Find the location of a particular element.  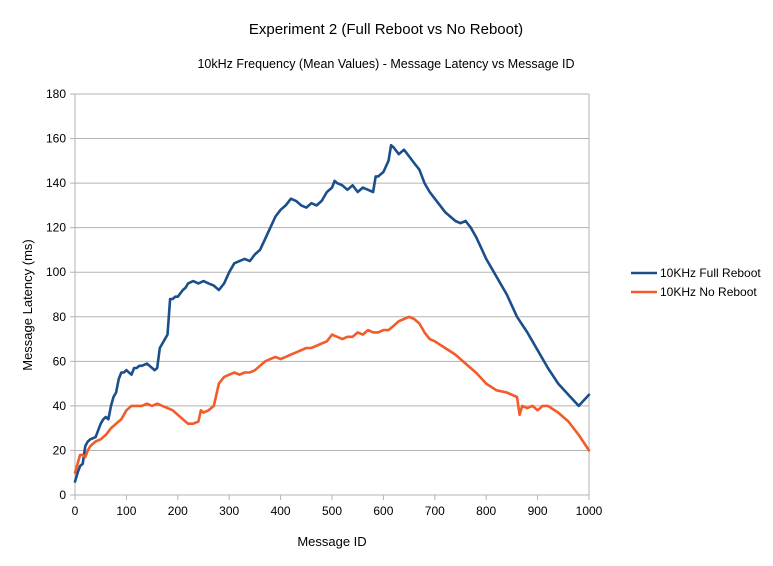

x-tick-label: 300 is located at coordinates (229, 511).